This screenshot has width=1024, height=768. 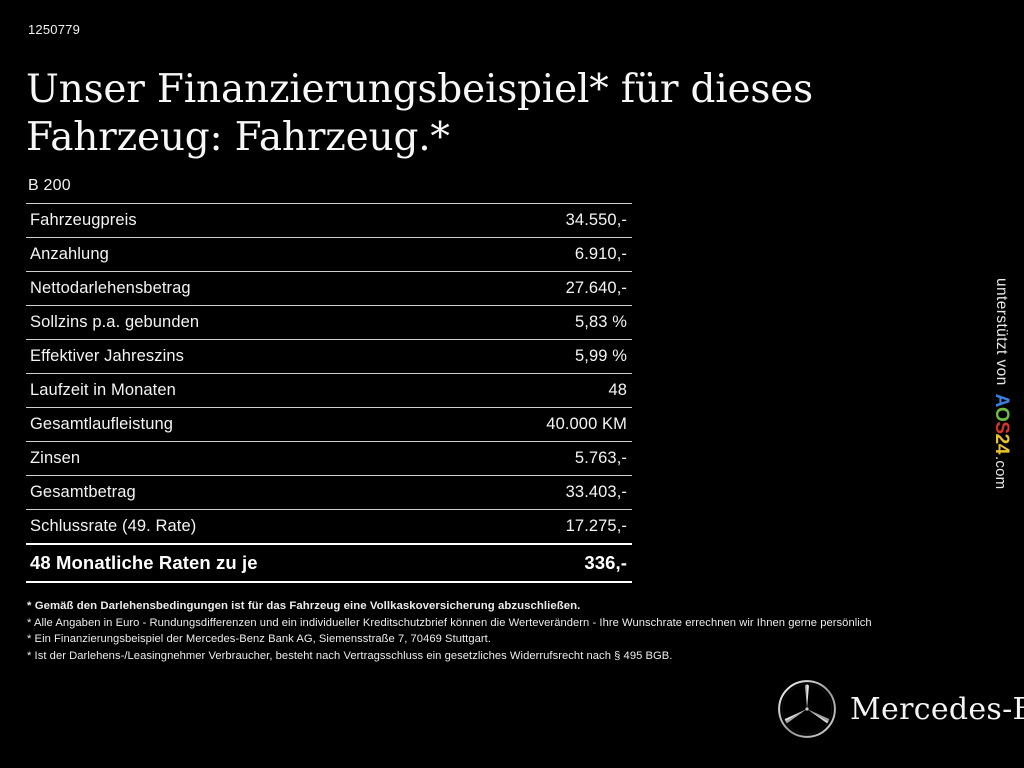 I want to click on row-label: Gesamtlaufleistung, so click(x=102, y=424).